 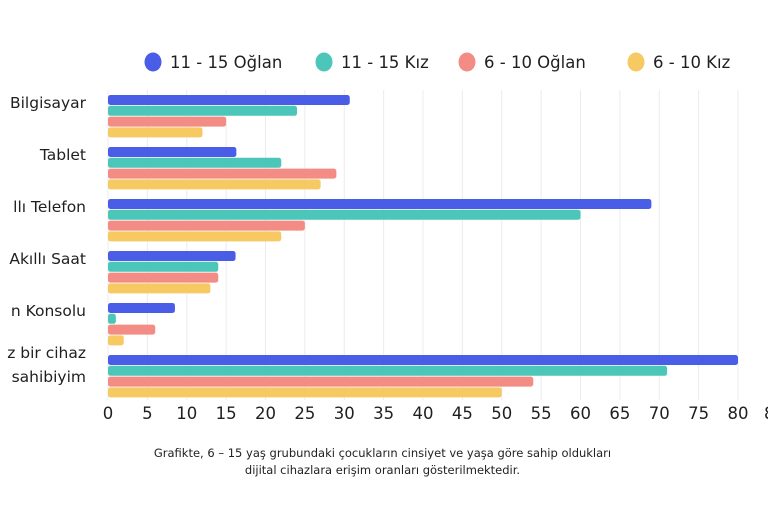 What do you see at coordinates (698, 413) in the screenshot?
I see `x-tick-label: 75` at bounding box center [698, 413].